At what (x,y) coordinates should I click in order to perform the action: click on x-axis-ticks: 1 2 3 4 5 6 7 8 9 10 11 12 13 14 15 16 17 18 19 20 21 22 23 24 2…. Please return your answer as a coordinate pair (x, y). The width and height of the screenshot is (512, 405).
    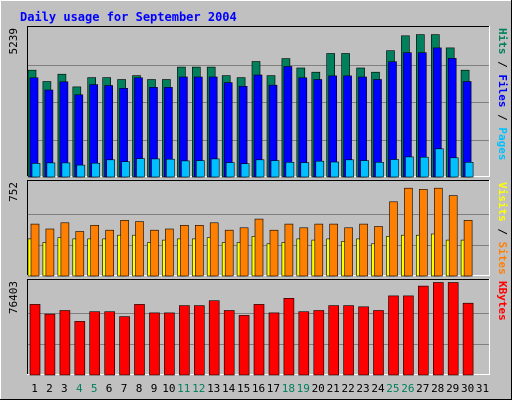
    Looking at the image, I should click on (260, 388).